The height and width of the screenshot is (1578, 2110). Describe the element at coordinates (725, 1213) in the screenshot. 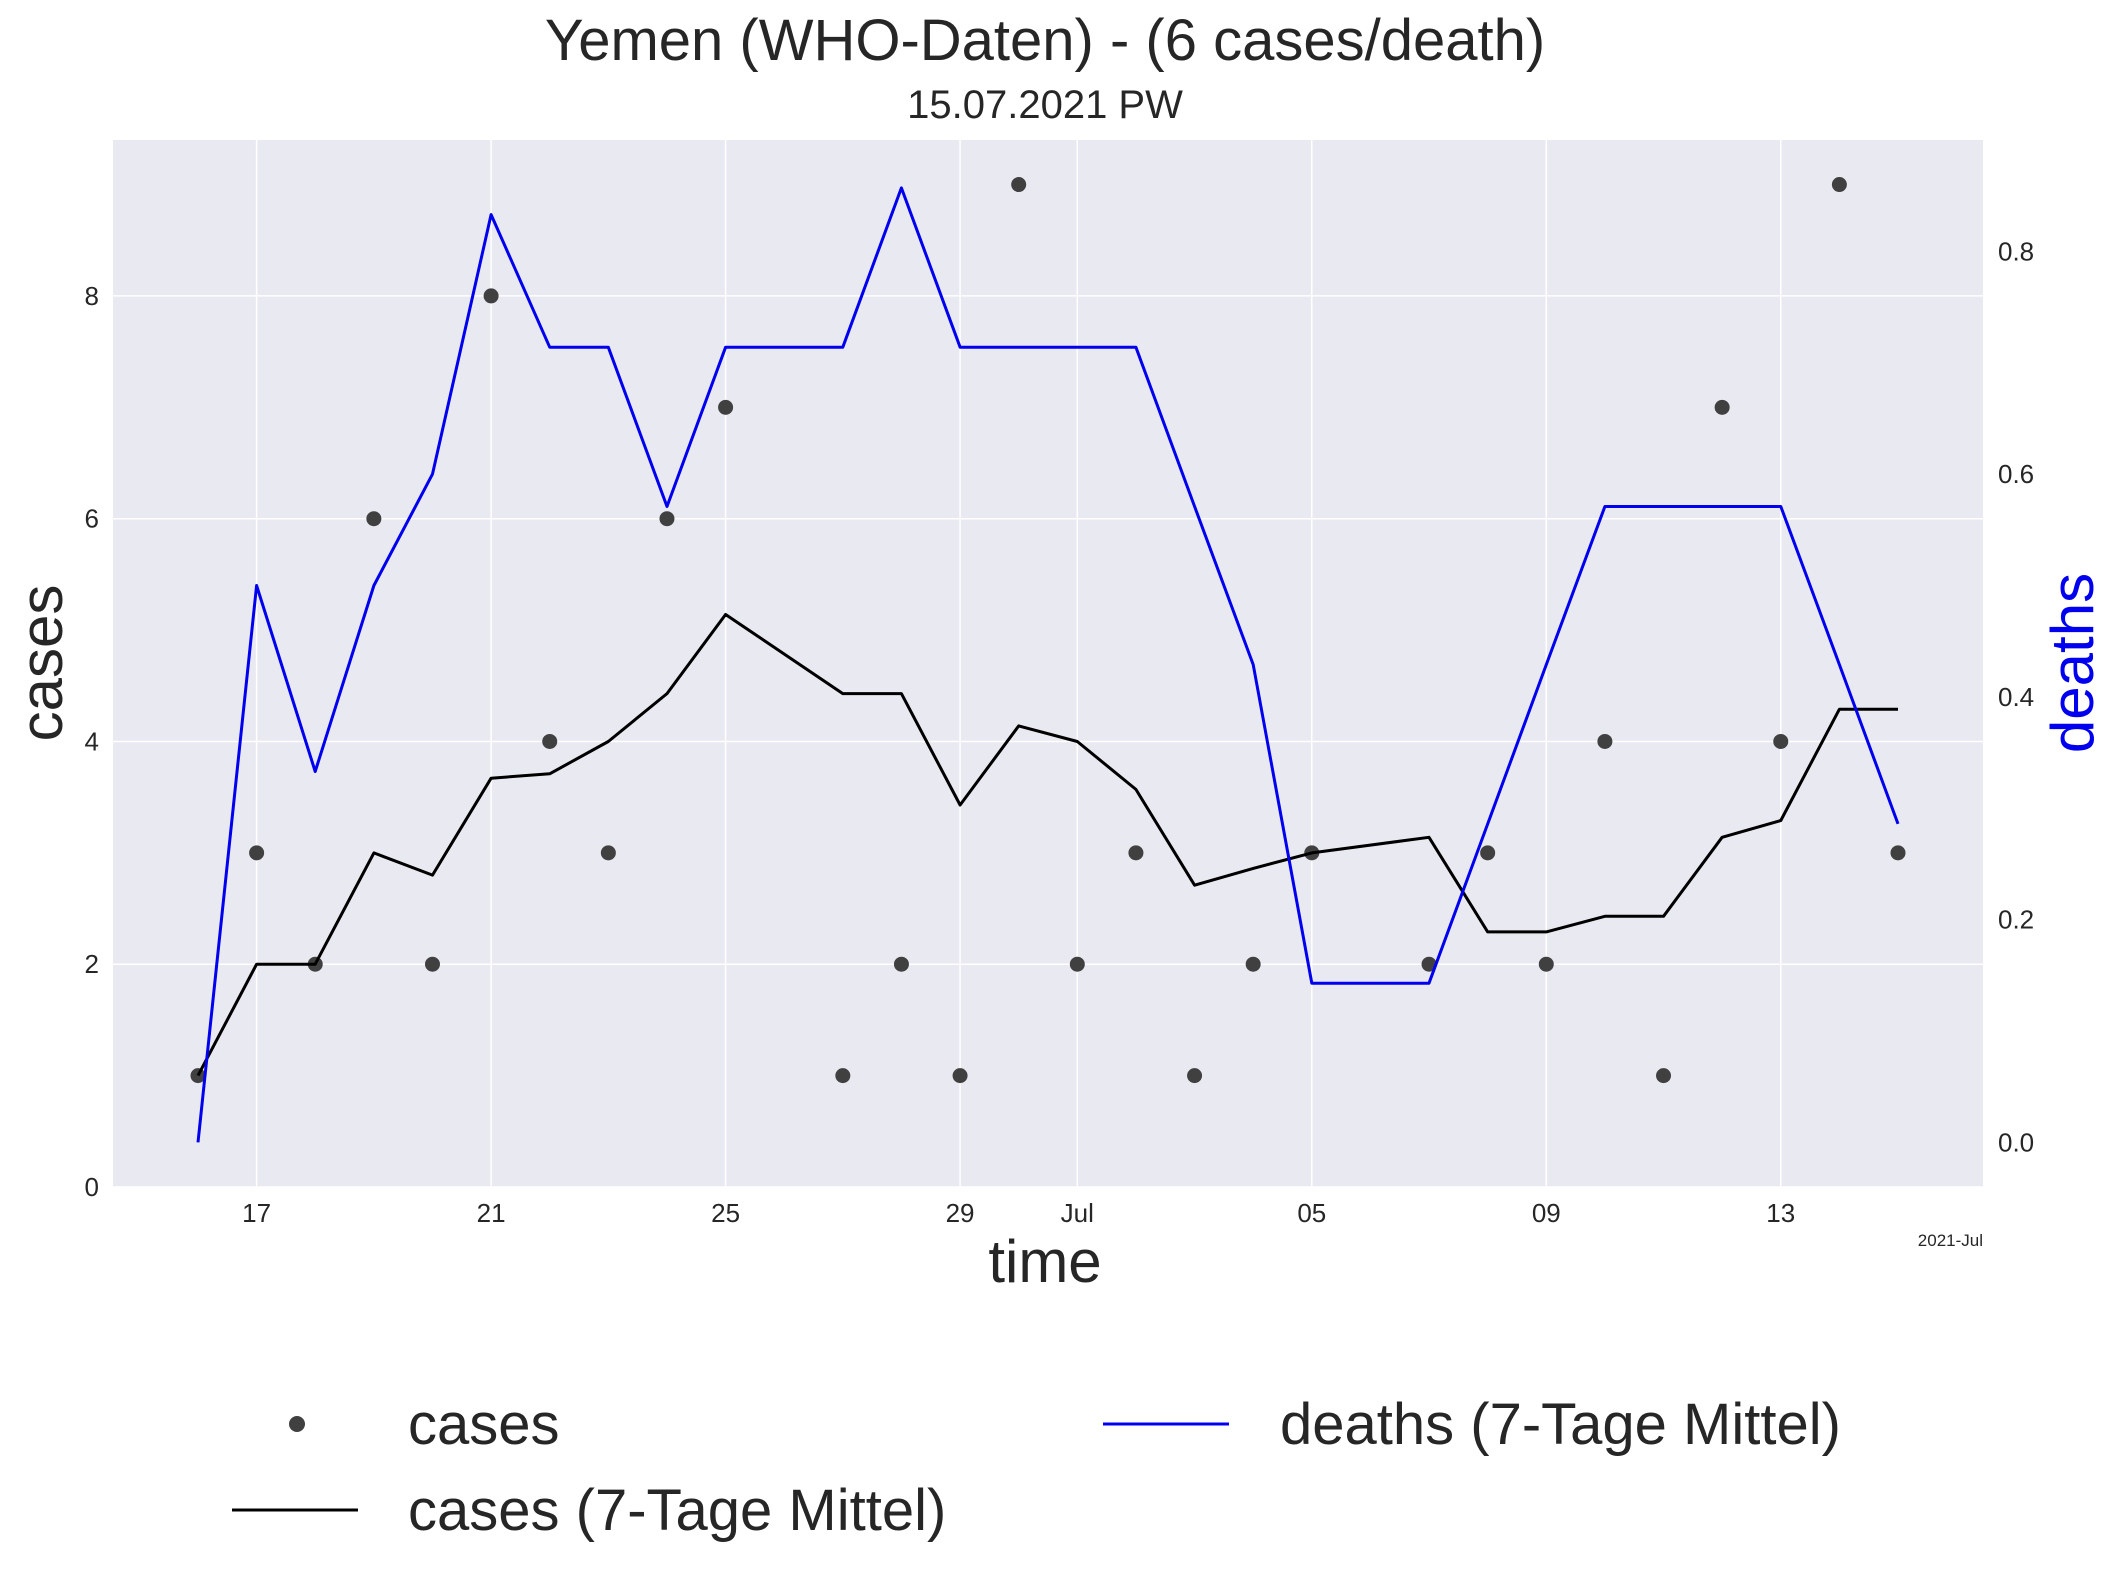

I see `x-tick-label: 25` at that location.